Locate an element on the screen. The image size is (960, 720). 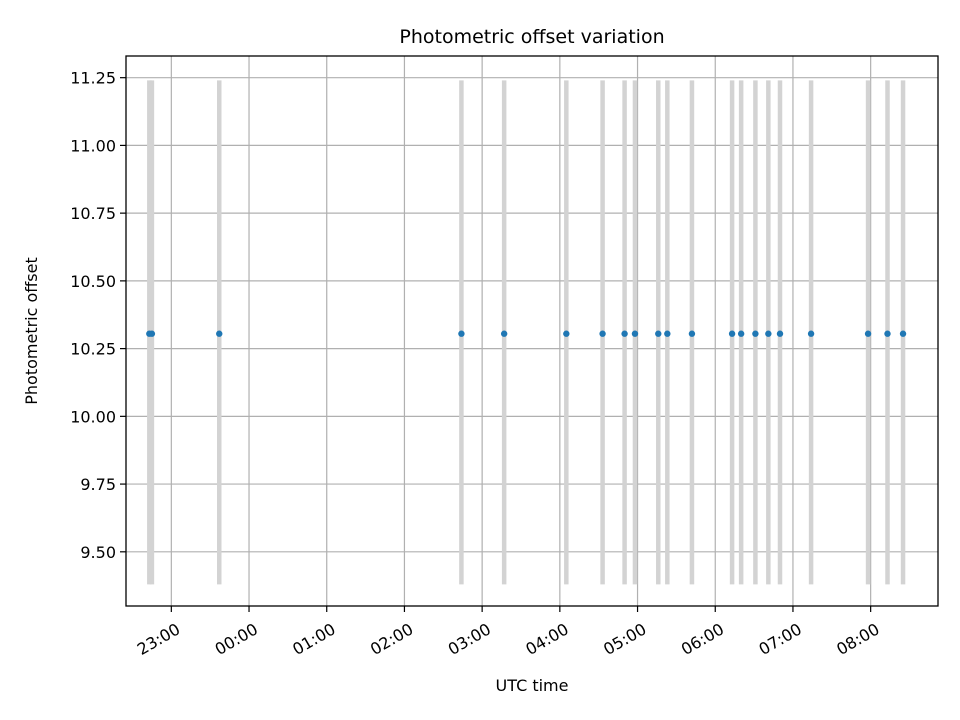
y-tick-label: 11.00 is located at coordinates (93, 145).